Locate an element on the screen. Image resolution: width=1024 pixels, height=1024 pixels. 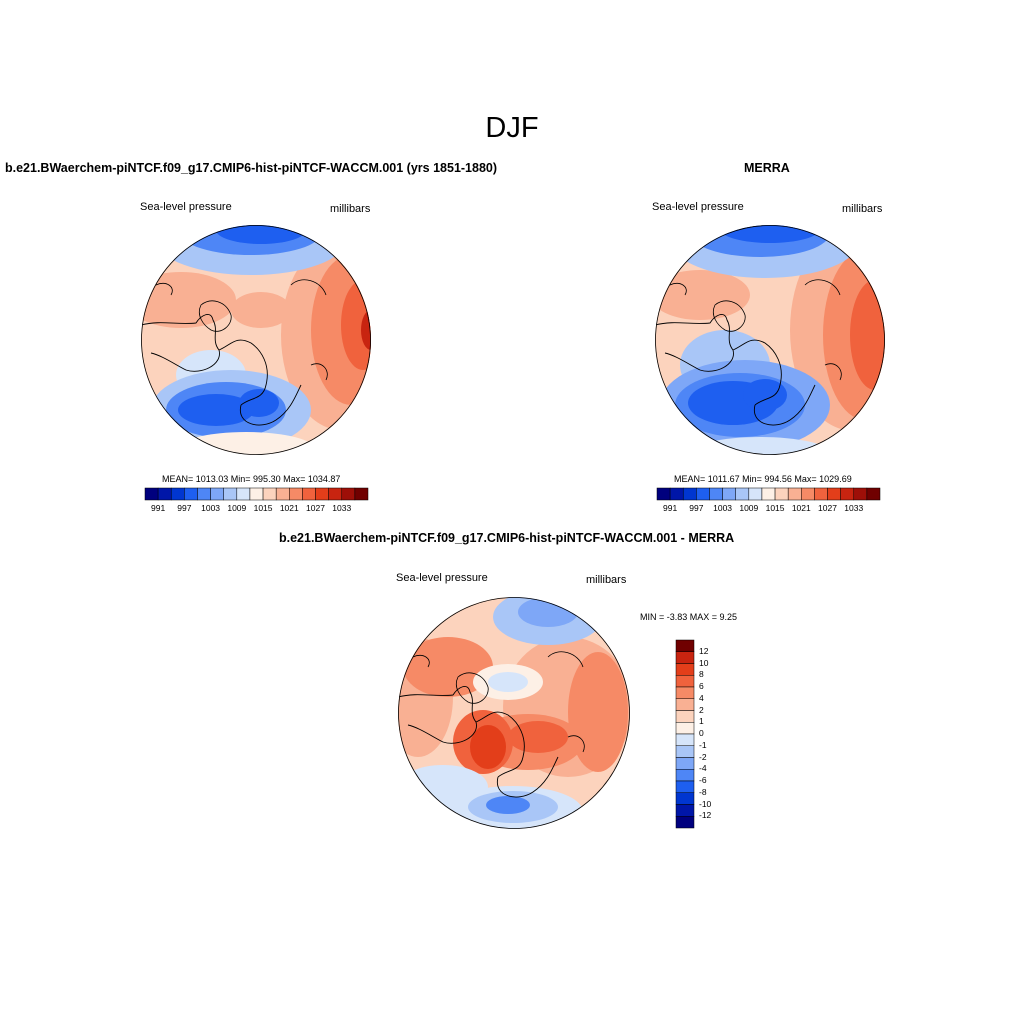
diff-colorbar-tick-label: -12 is located at coordinates (705, 815).